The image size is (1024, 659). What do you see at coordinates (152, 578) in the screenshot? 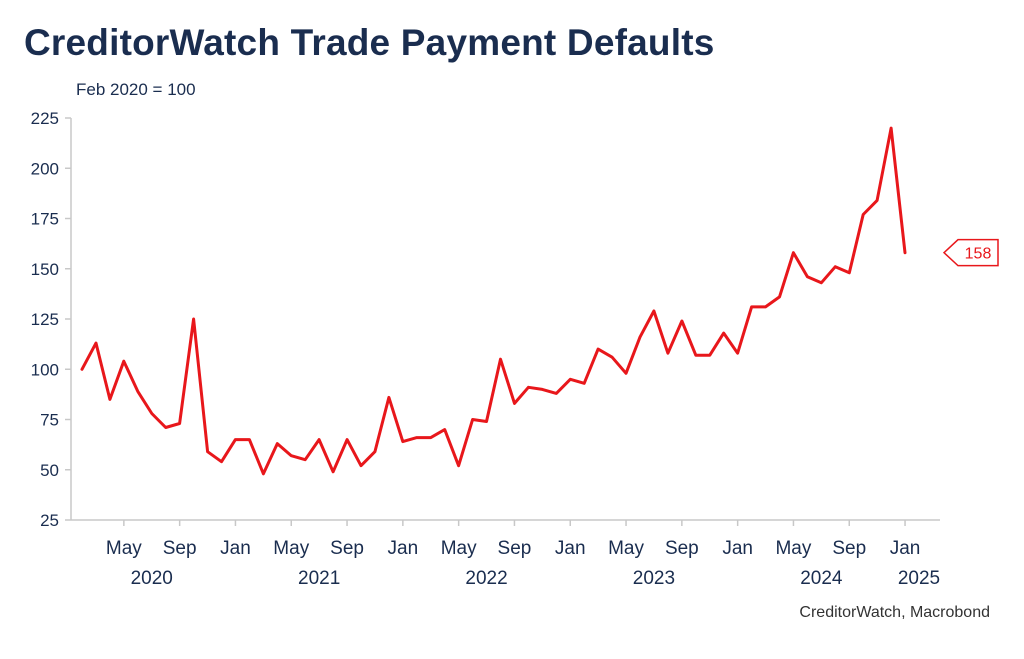
I see `x-year-label: 2020` at bounding box center [152, 578].